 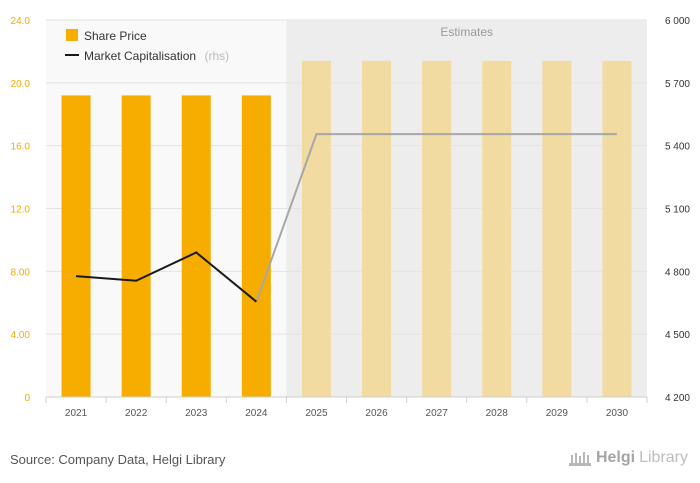 What do you see at coordinates (437, 413) in the screenshot?
I see `x-tick-label: 2027` at bounding box center [437, 413].